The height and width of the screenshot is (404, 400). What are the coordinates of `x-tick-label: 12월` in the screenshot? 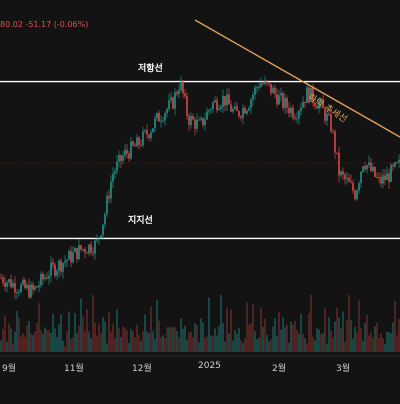 It's located at (142, 369).